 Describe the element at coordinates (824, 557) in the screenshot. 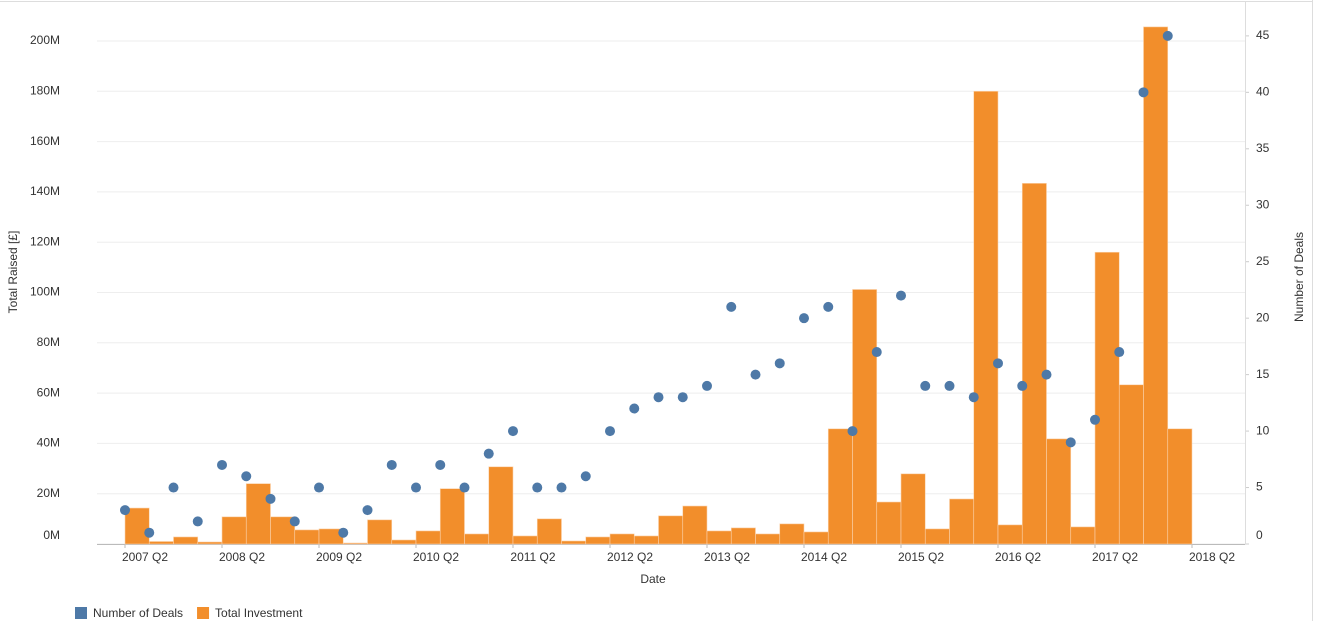

I see `x-tick-label: 2014 Q2` at that location.